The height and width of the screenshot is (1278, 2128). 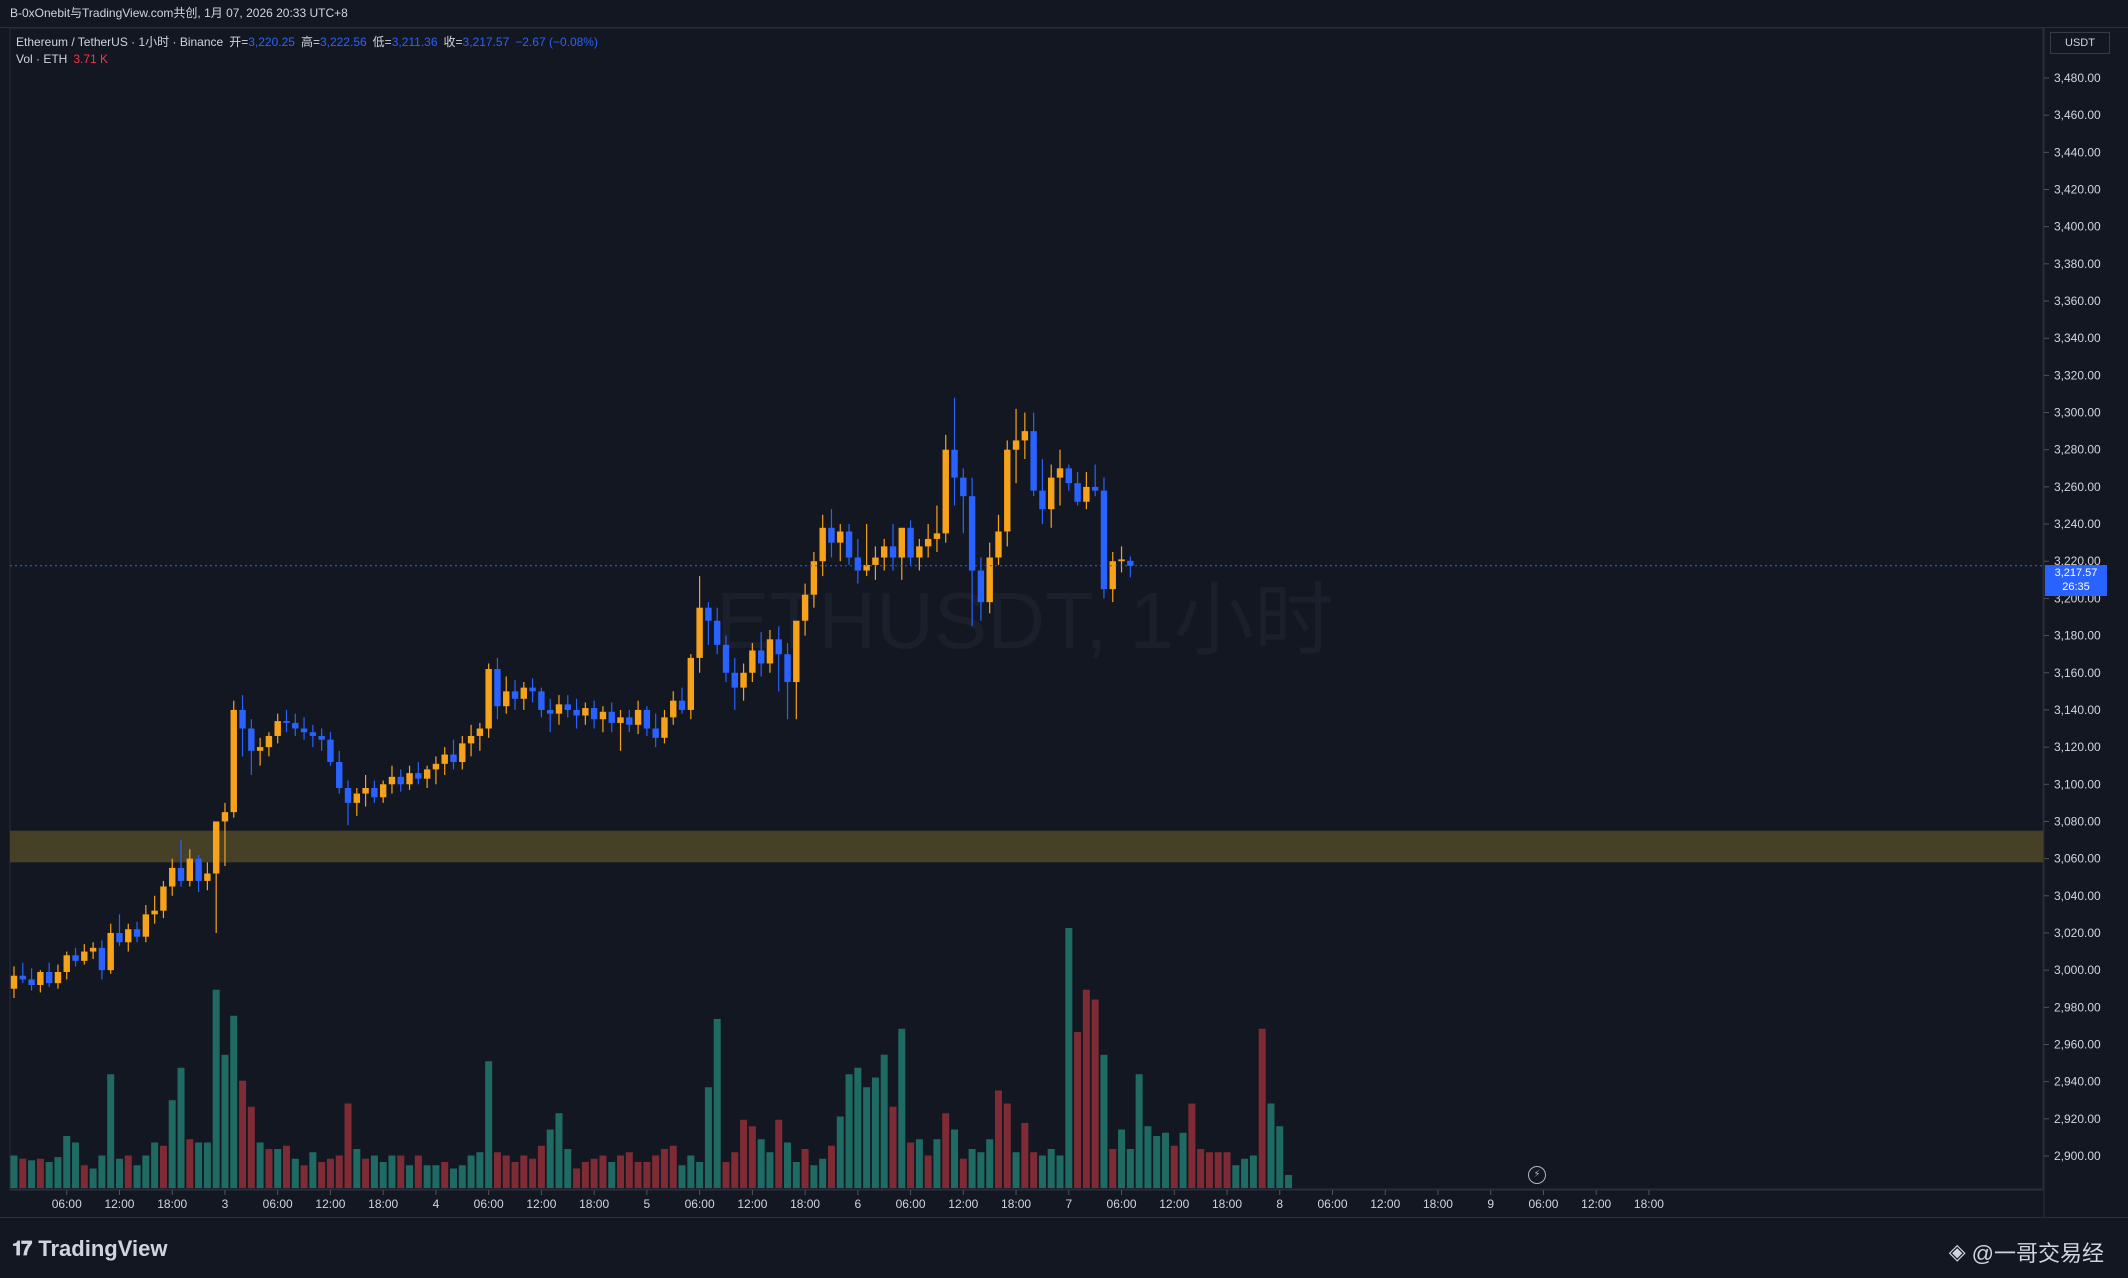 I want to click on price-tick-label: 3,000.00, so click(x=2077, y=970).